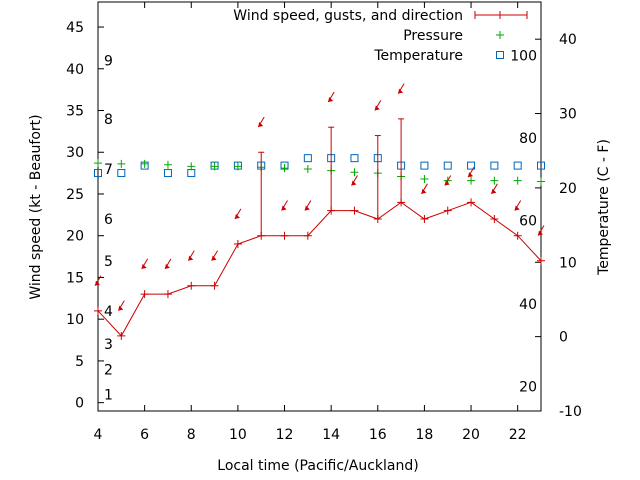  I want to click on fahrenheit-label: 40, so click(528, 305).